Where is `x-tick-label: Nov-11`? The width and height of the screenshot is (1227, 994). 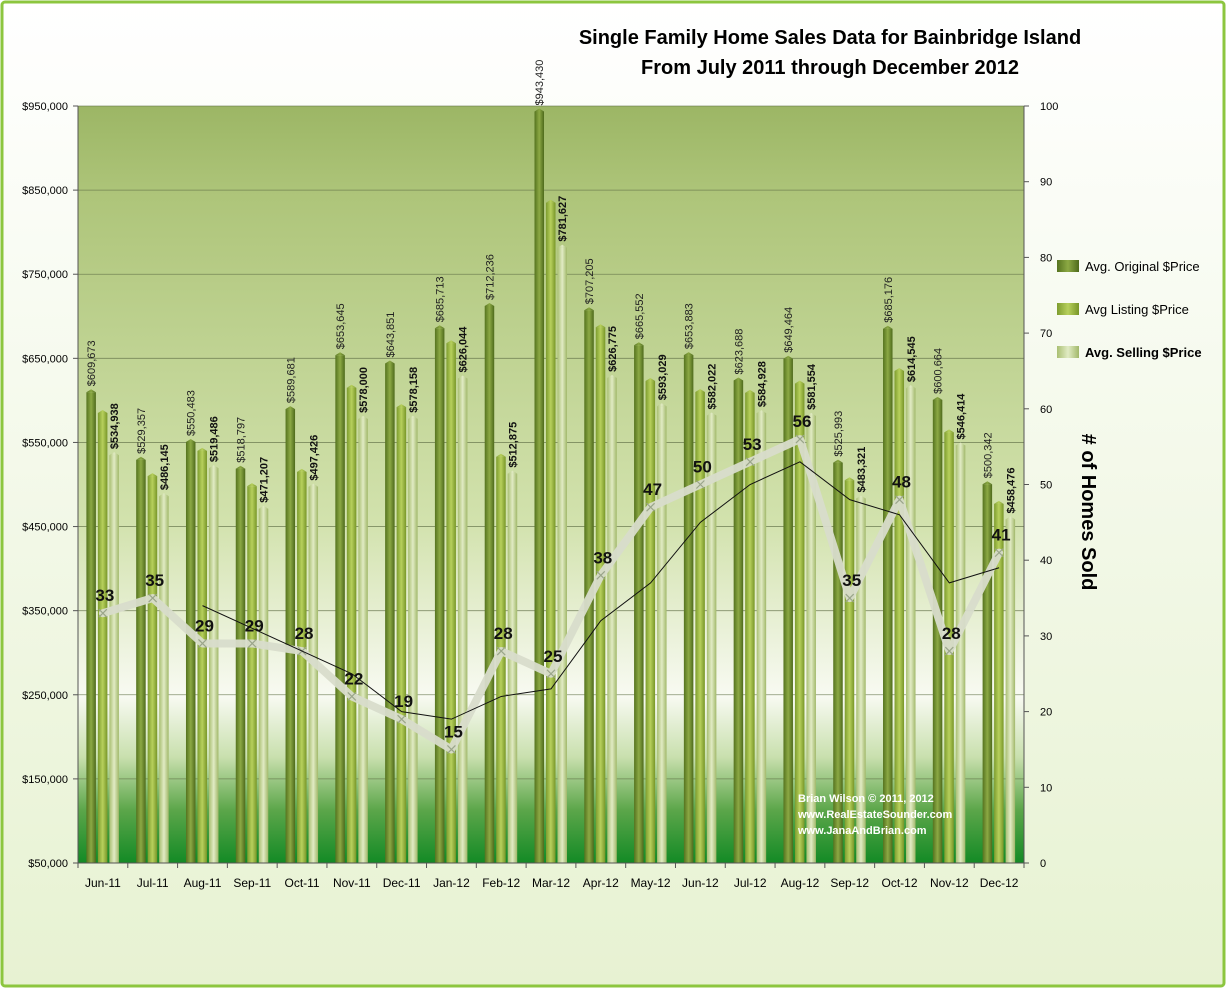 x-tick-label: Nov-11 is located at coordinates (352, 883).